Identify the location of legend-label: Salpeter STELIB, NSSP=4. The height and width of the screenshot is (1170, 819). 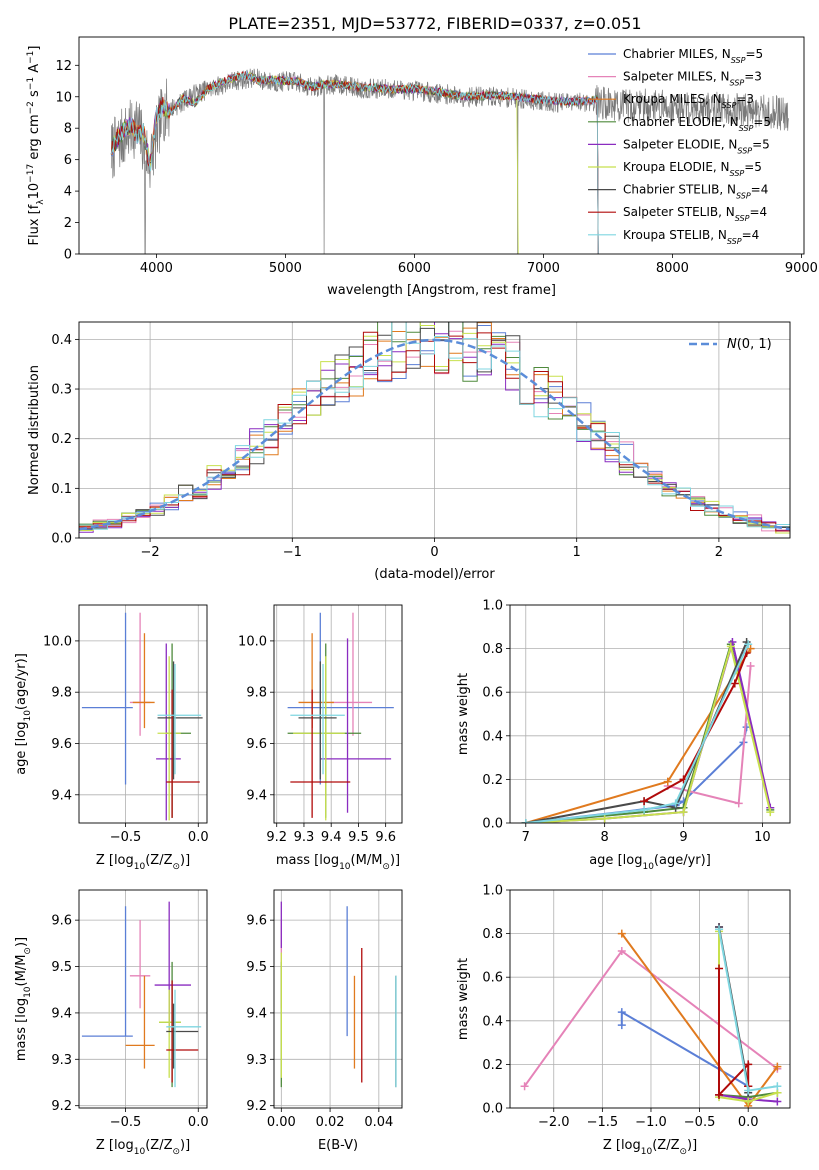
(695, 214).